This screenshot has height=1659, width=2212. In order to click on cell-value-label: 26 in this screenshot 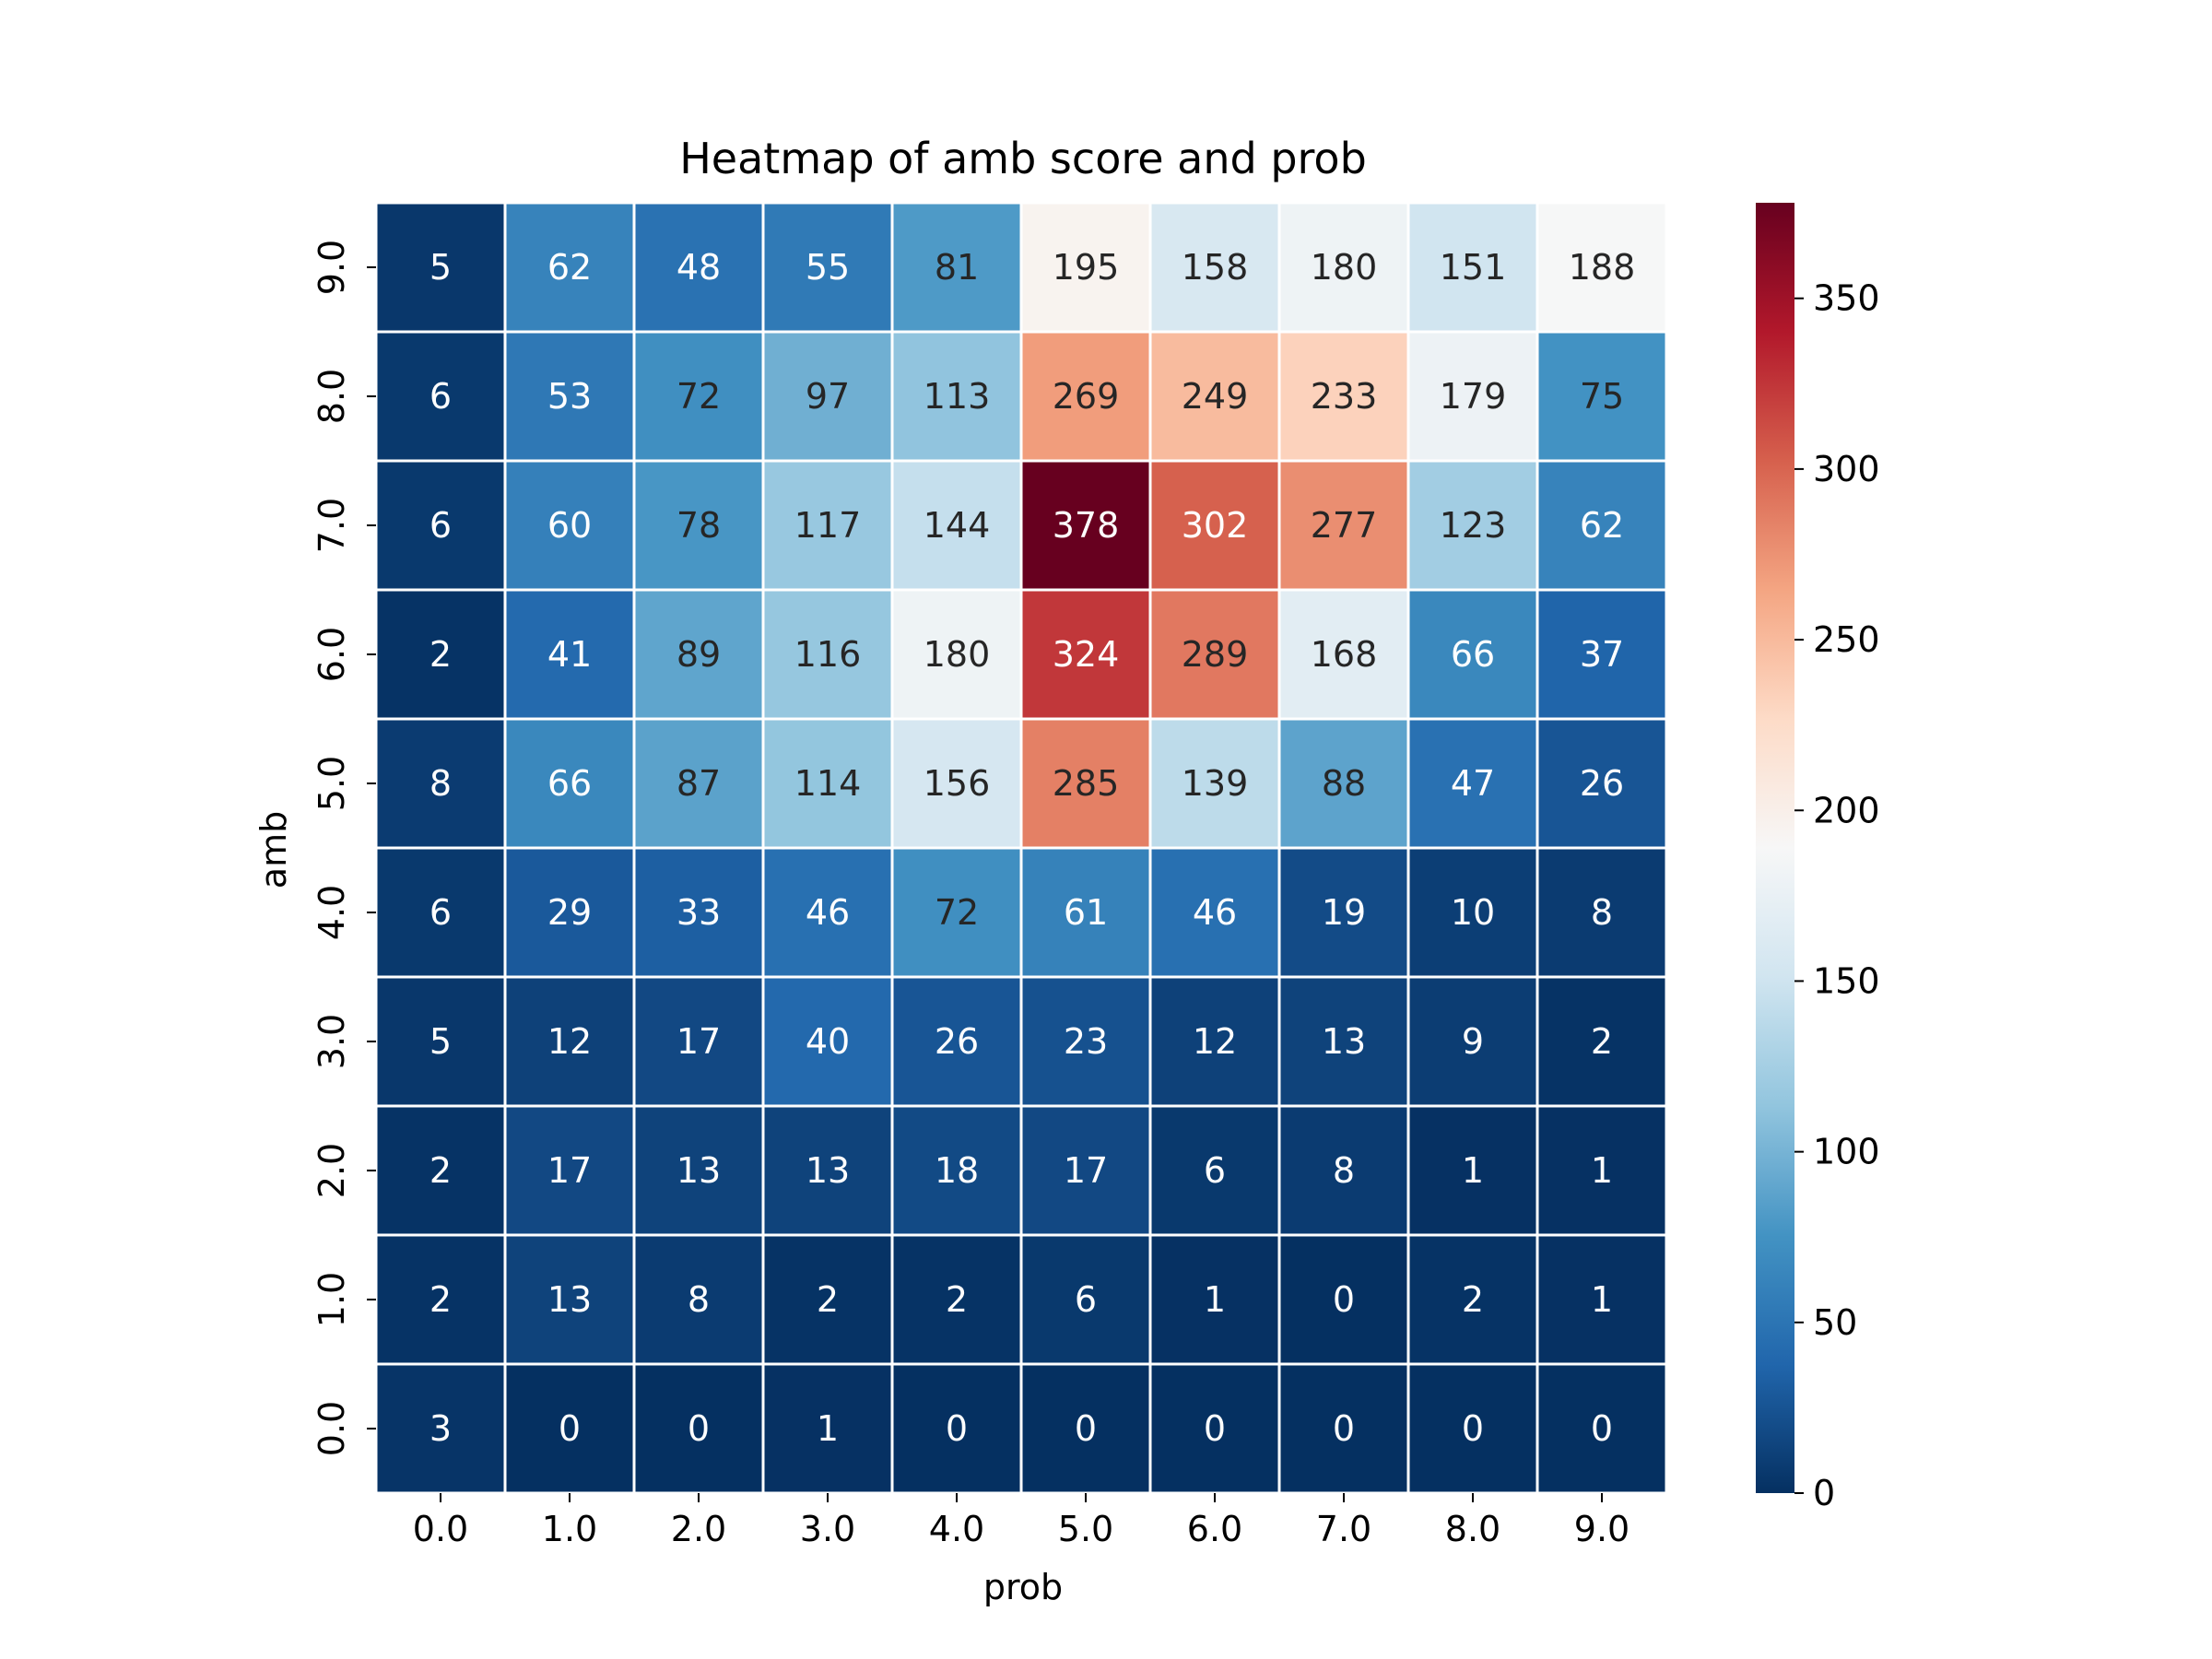, I will do `click(1602, 783)`.